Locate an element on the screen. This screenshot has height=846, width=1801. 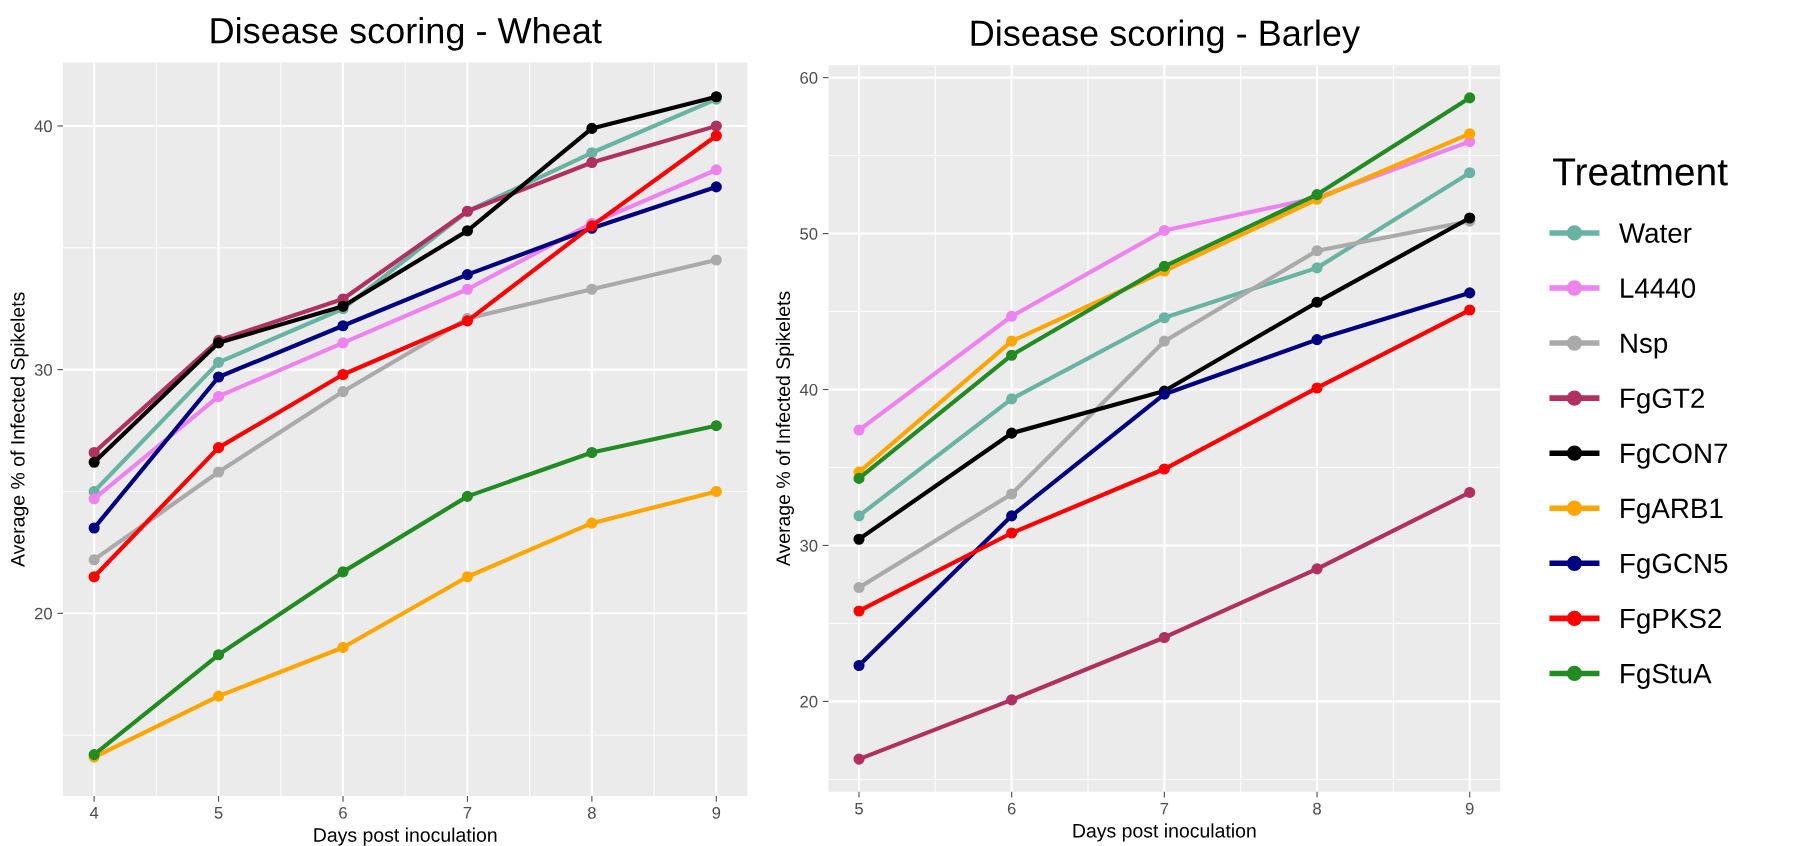
y-tick-label: 50 is located at coordinates (809, 233).